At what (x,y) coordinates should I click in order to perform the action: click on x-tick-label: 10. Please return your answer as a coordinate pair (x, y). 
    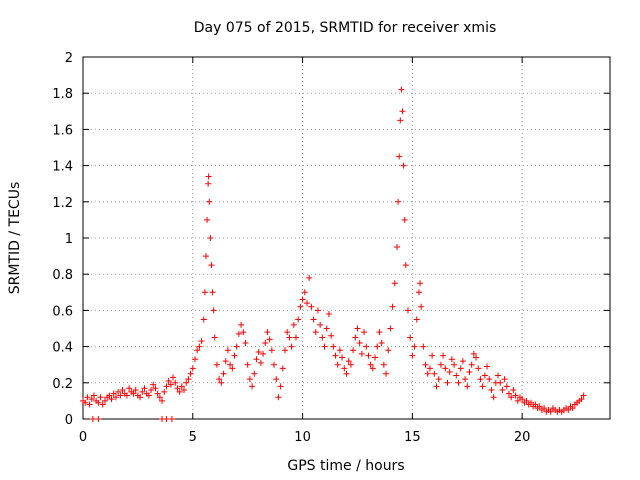
    Looking at the image, I should click on (302, 437).